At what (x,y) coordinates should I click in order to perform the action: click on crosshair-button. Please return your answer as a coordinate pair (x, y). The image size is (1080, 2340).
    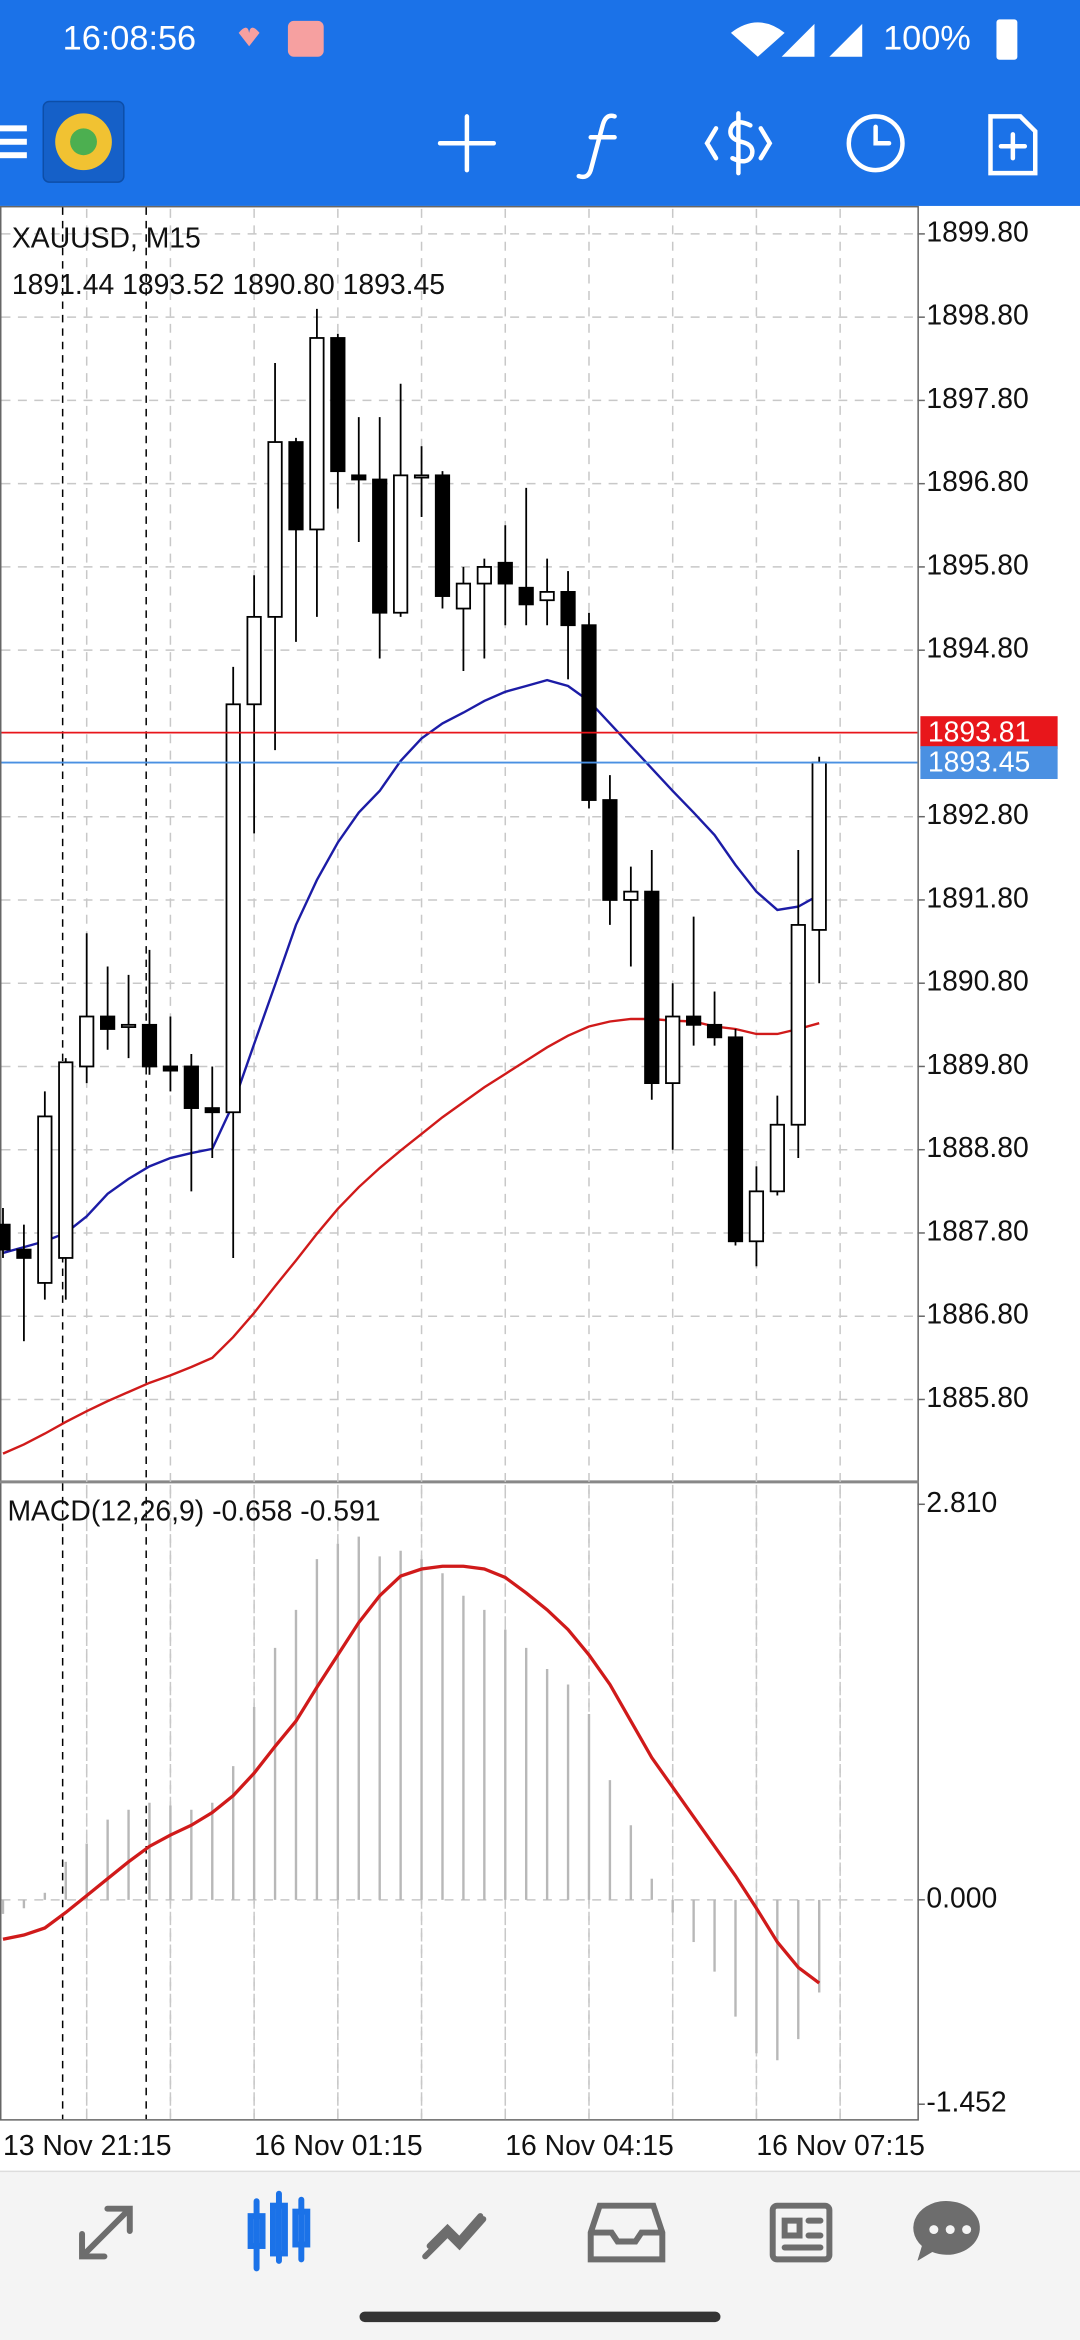
    Looking at the image, I should click on (466, 143).